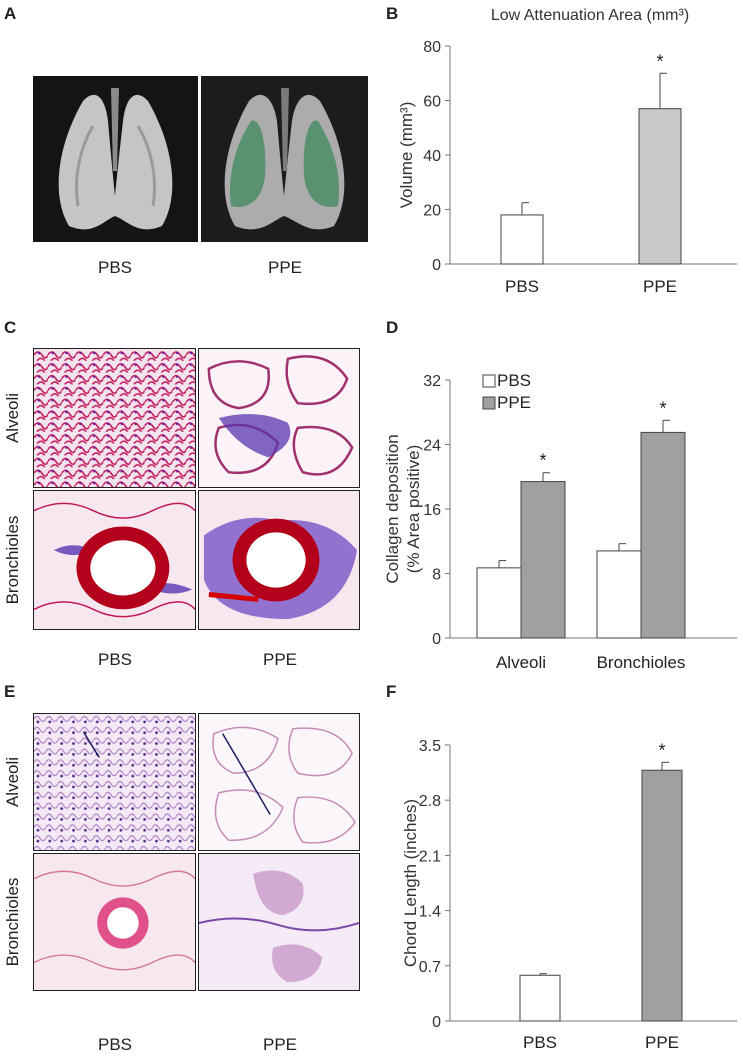 This screenshot has height=1063, width=743. What do you see at coordinates (284, 159) in the screenshot?
I see `ct-image-ppe` at bounding box center [284, 159].